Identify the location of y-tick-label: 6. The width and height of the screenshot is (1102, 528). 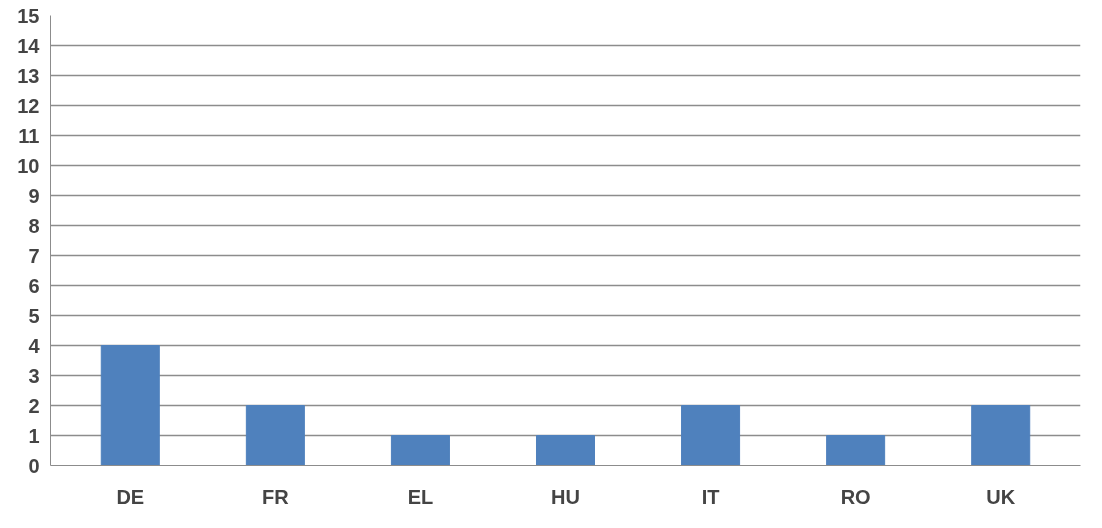
(34, 285).